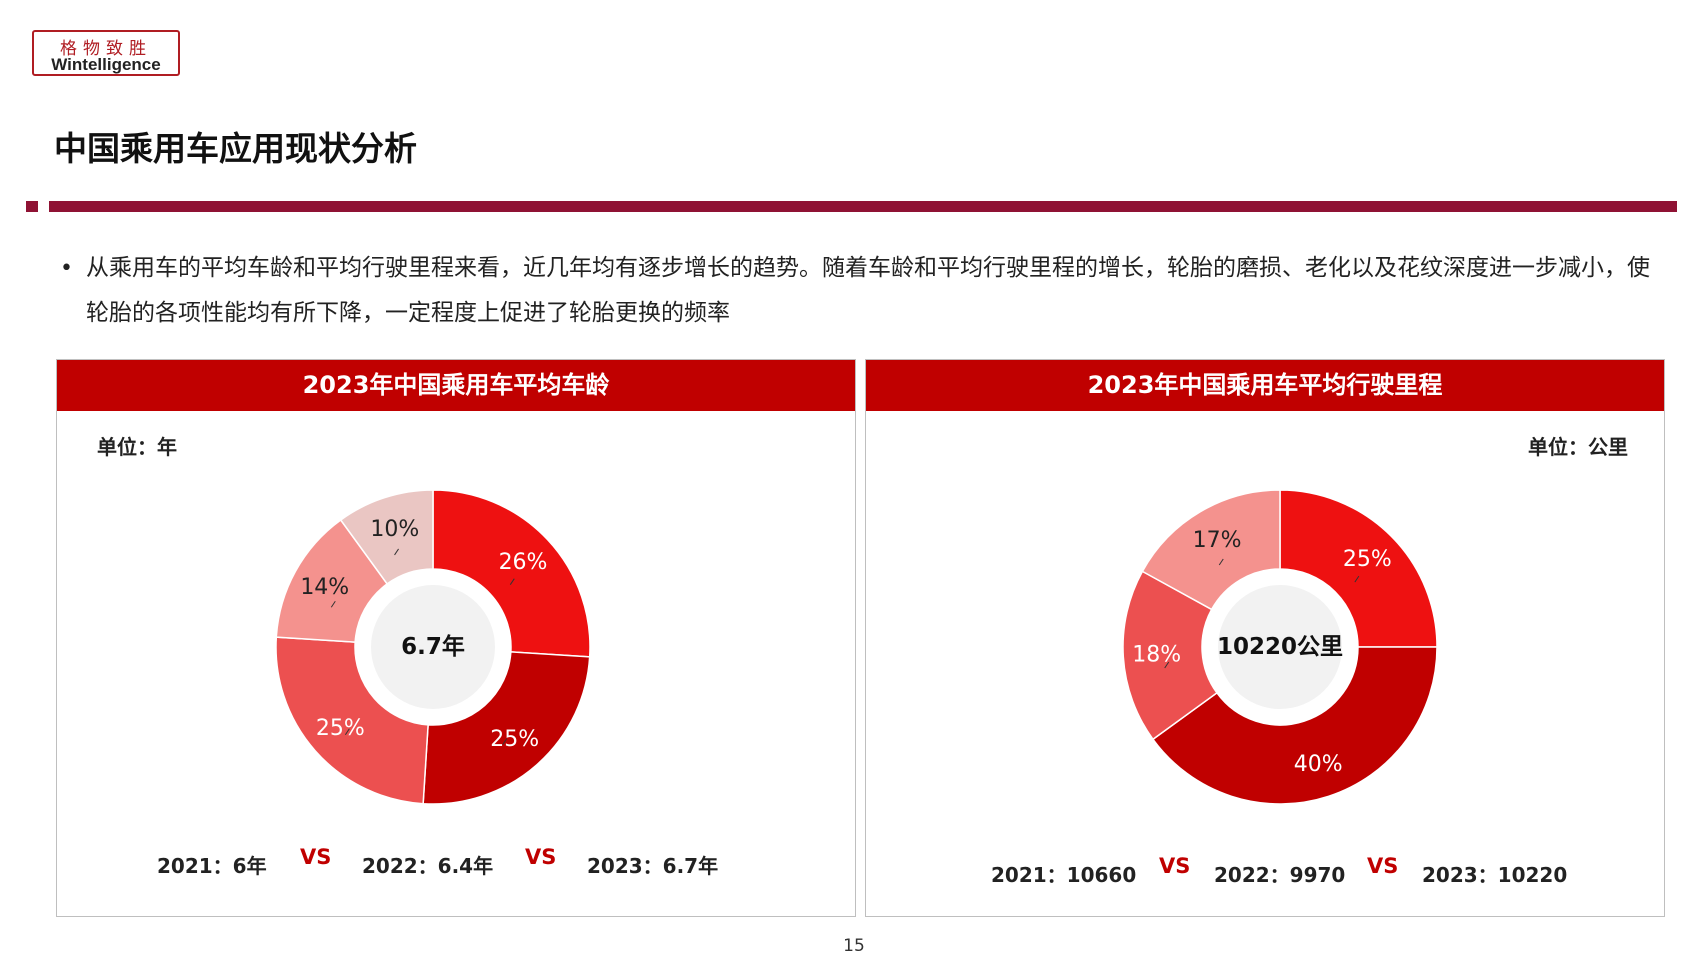 The width and height of the screenshot is (1708, 960). What do you see at coordinates (1318, 764) in the screenshot?
I see `slice-value-label: 40%` at bounding box center [1318, 764].